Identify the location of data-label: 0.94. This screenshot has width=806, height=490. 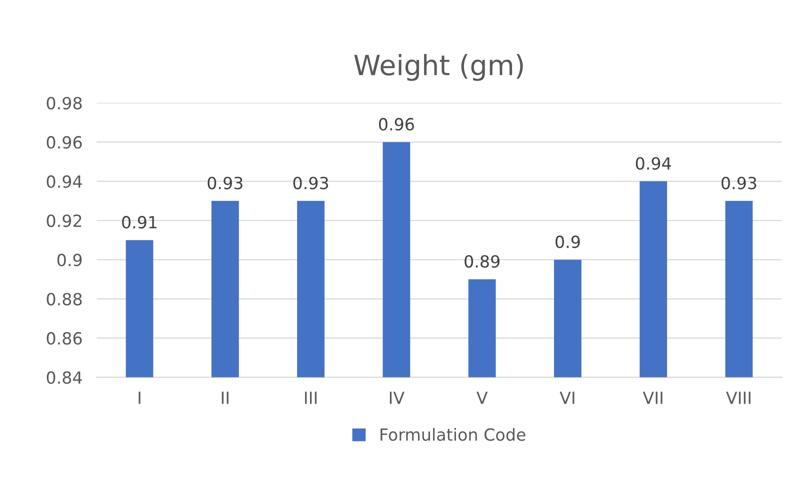
(653, 163).